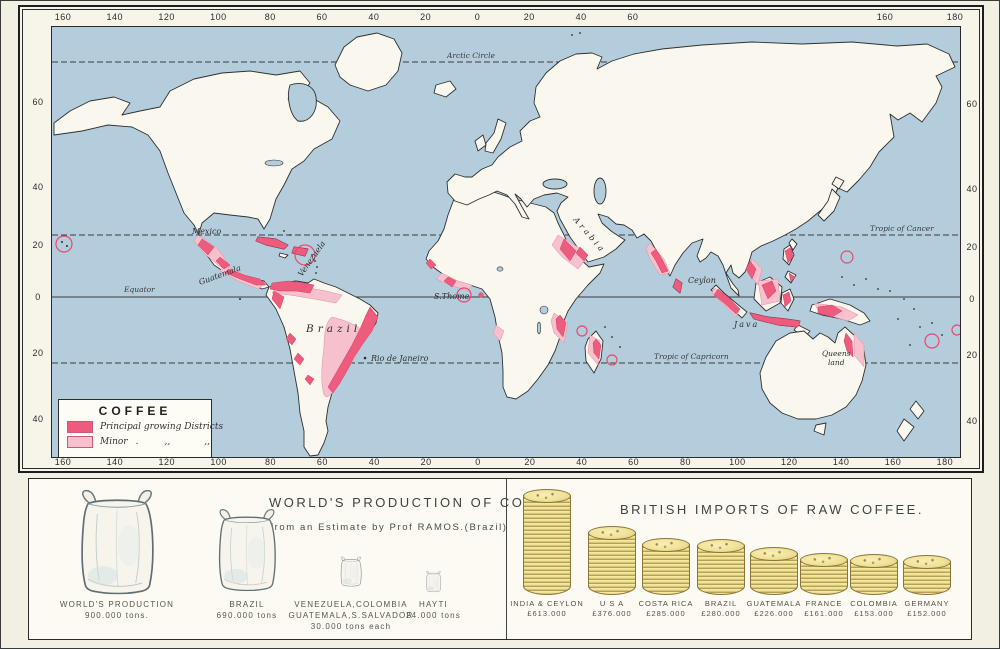  I want to click on jamaica-island, so click(283, 255).